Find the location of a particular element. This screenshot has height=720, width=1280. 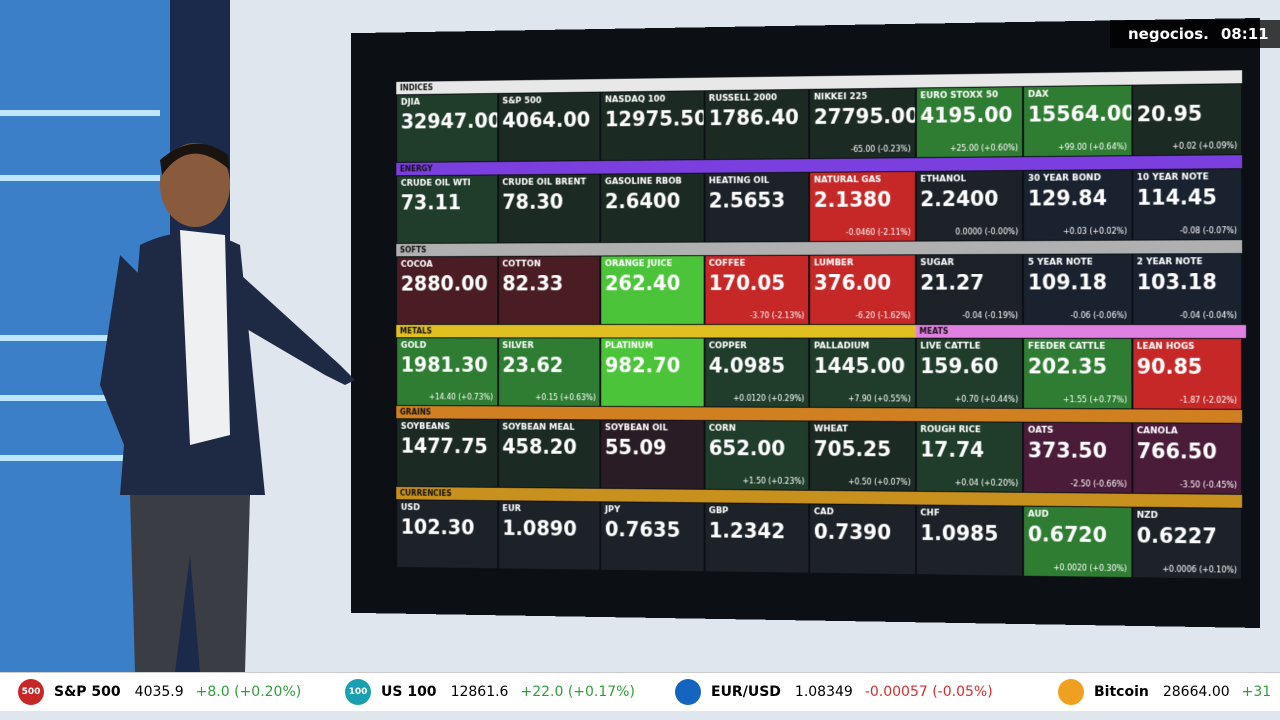

market-tile: CAD 0.7390 is located at coordinates (862, 539).